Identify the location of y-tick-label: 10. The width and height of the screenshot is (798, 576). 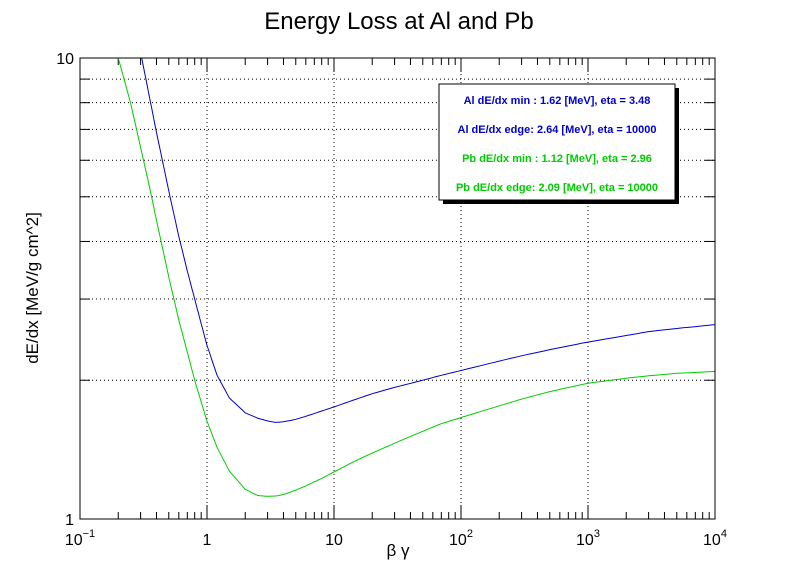
(65, 59).